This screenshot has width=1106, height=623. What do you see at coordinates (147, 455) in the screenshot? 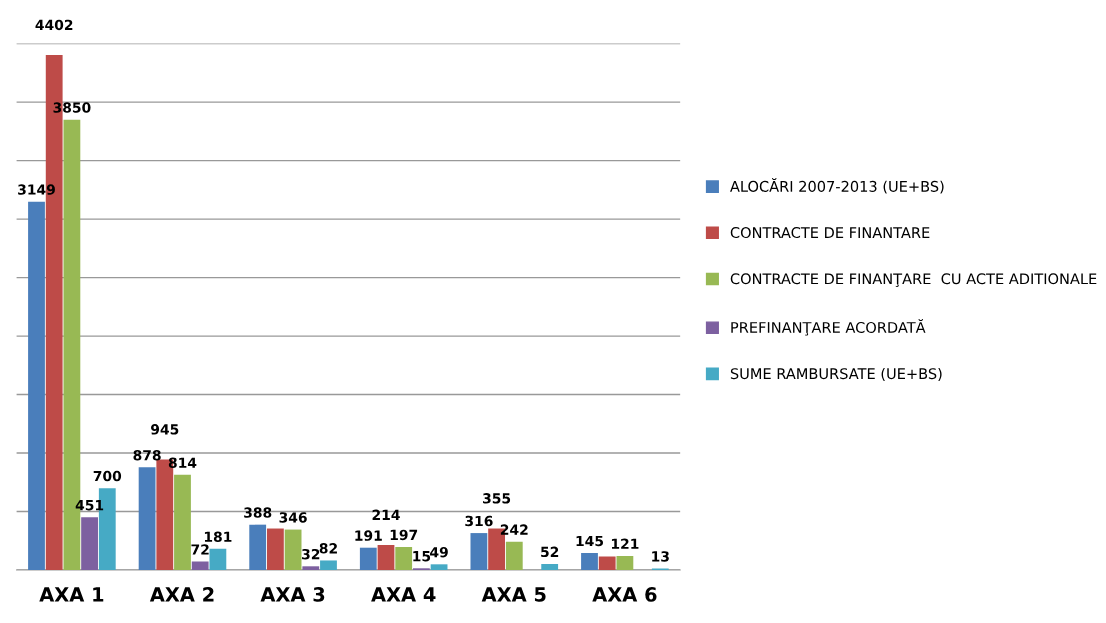
I see `data-label: 878` at bounding box center [147, 455].